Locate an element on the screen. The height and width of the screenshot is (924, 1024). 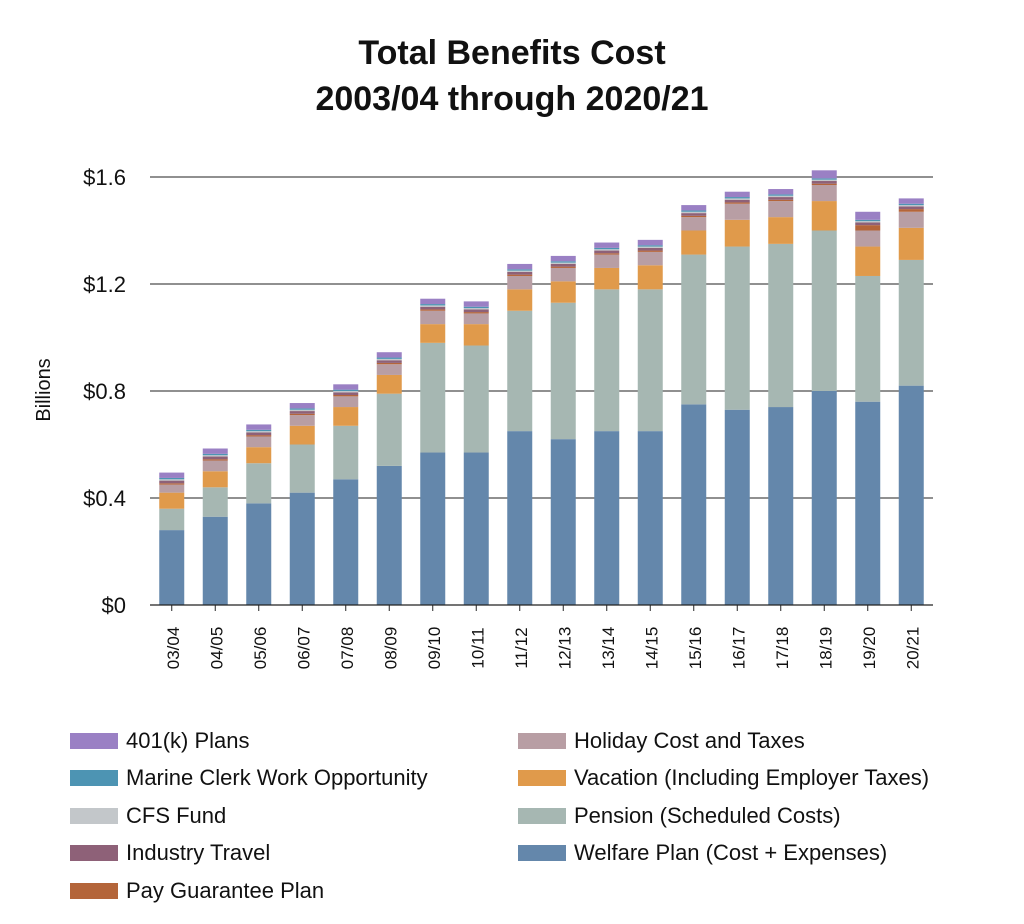
x-tick-label: 07/08 is located at coordinates (347, 648).